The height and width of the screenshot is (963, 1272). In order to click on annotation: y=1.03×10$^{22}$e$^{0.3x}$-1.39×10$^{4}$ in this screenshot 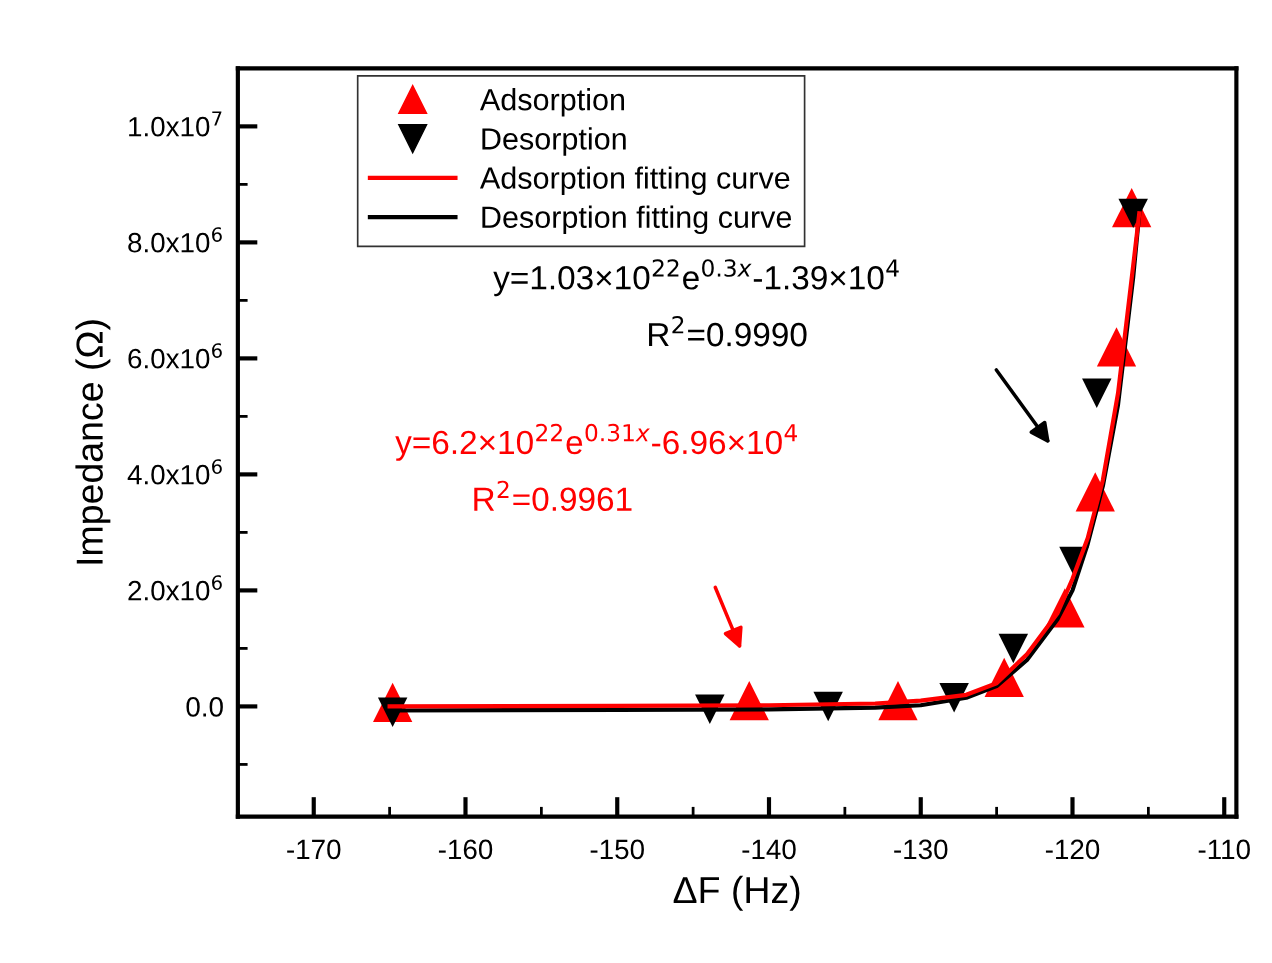, I will do `click(696, 278)`.